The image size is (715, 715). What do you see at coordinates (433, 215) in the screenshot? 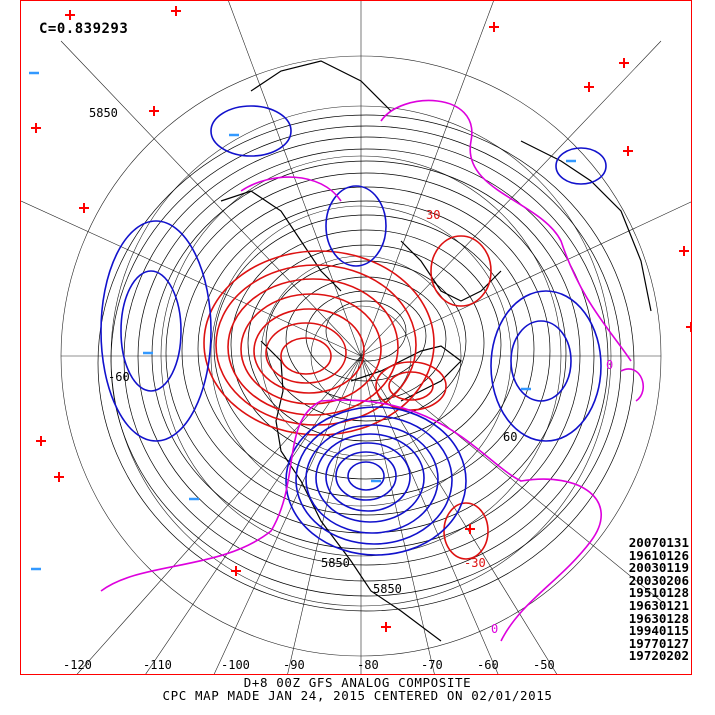
I see `anomaly-label: 30` at bounding box center [433, 215].